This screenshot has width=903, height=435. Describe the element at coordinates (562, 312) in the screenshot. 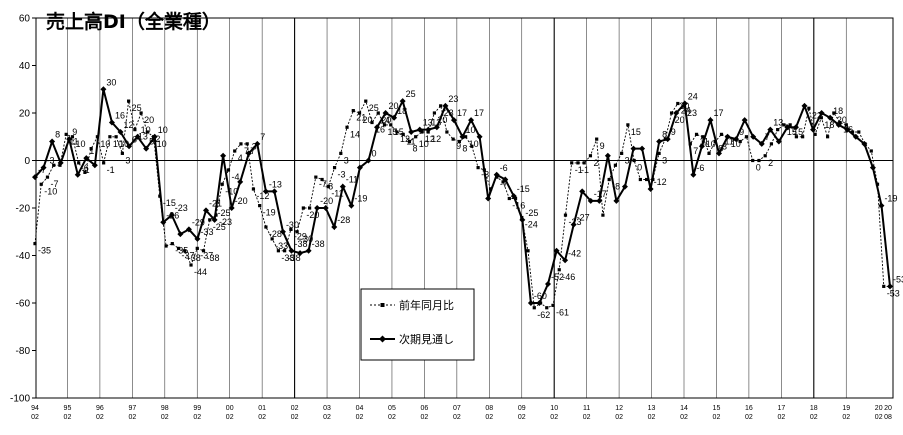

I see `data-label-yoy: -61` at that location.